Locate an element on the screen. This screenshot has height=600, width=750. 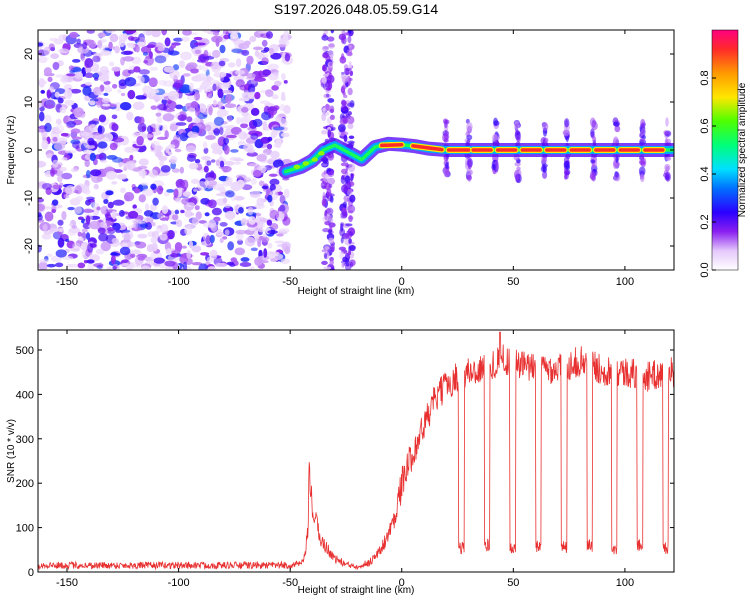
colorbar-tick-label: 0.6 is located at coordinates (705, 125).